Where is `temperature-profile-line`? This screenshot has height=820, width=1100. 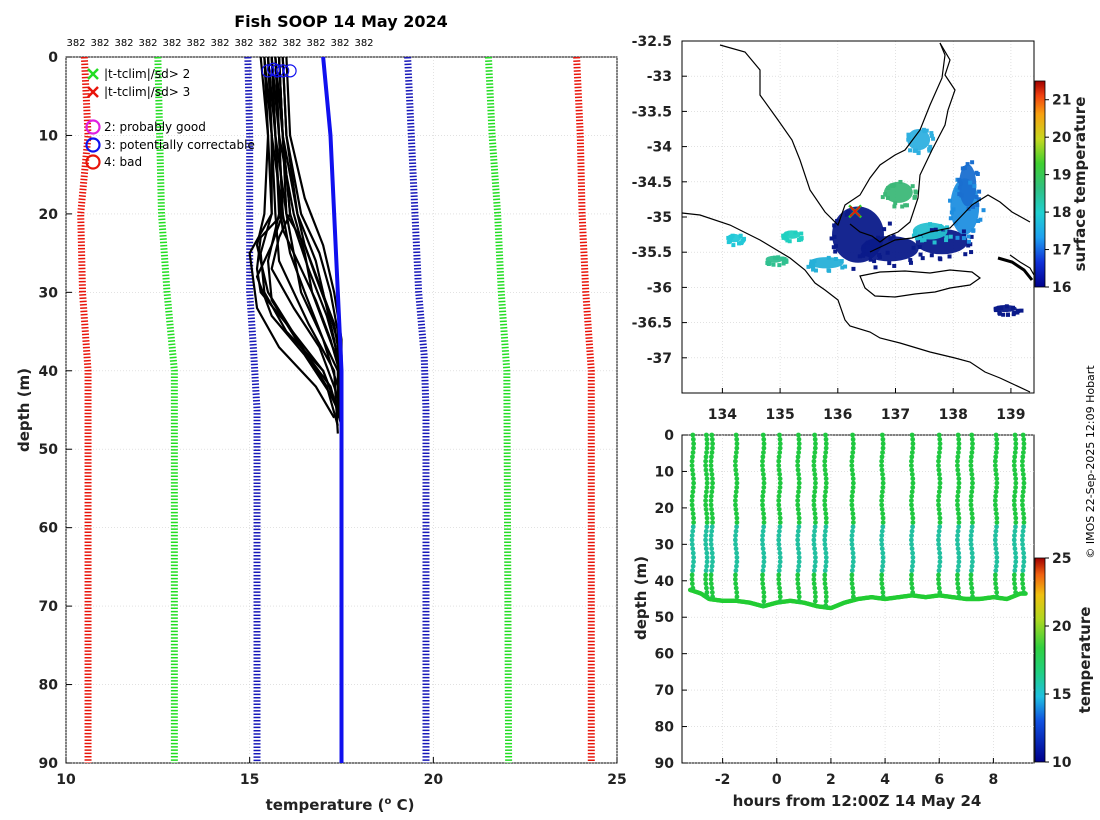 temperature-profile-line is located at coordinates (306, 217).